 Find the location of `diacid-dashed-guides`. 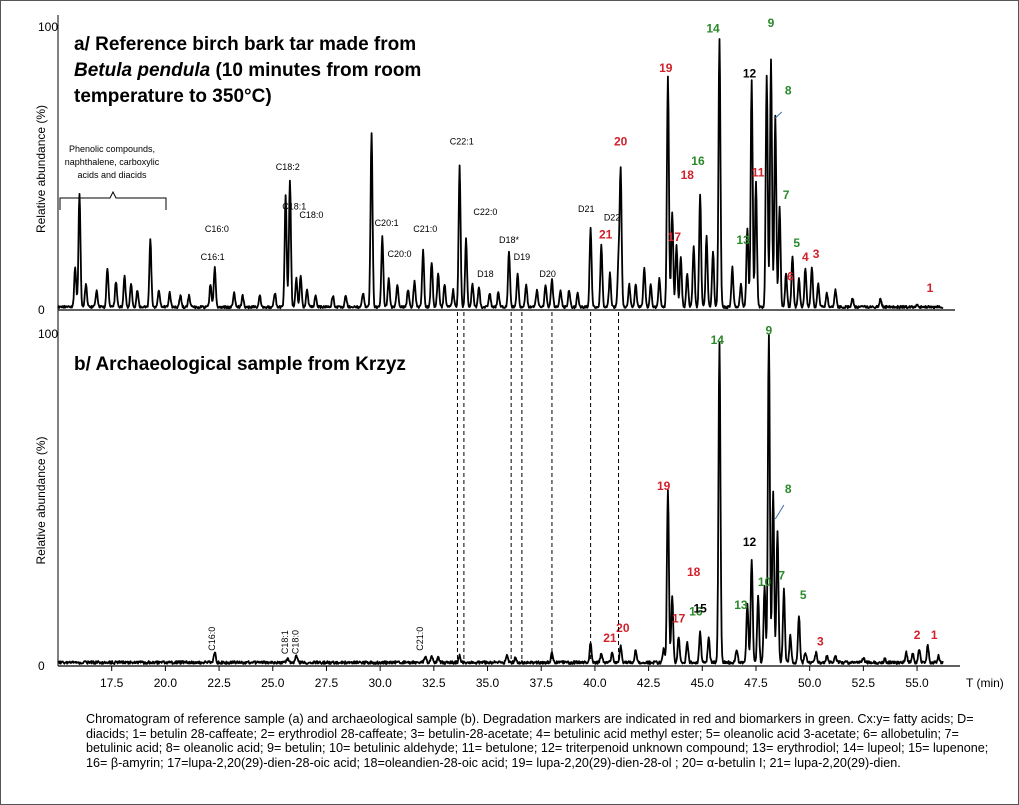

diacid-dashed-guides is located at coordinates (538, 486).